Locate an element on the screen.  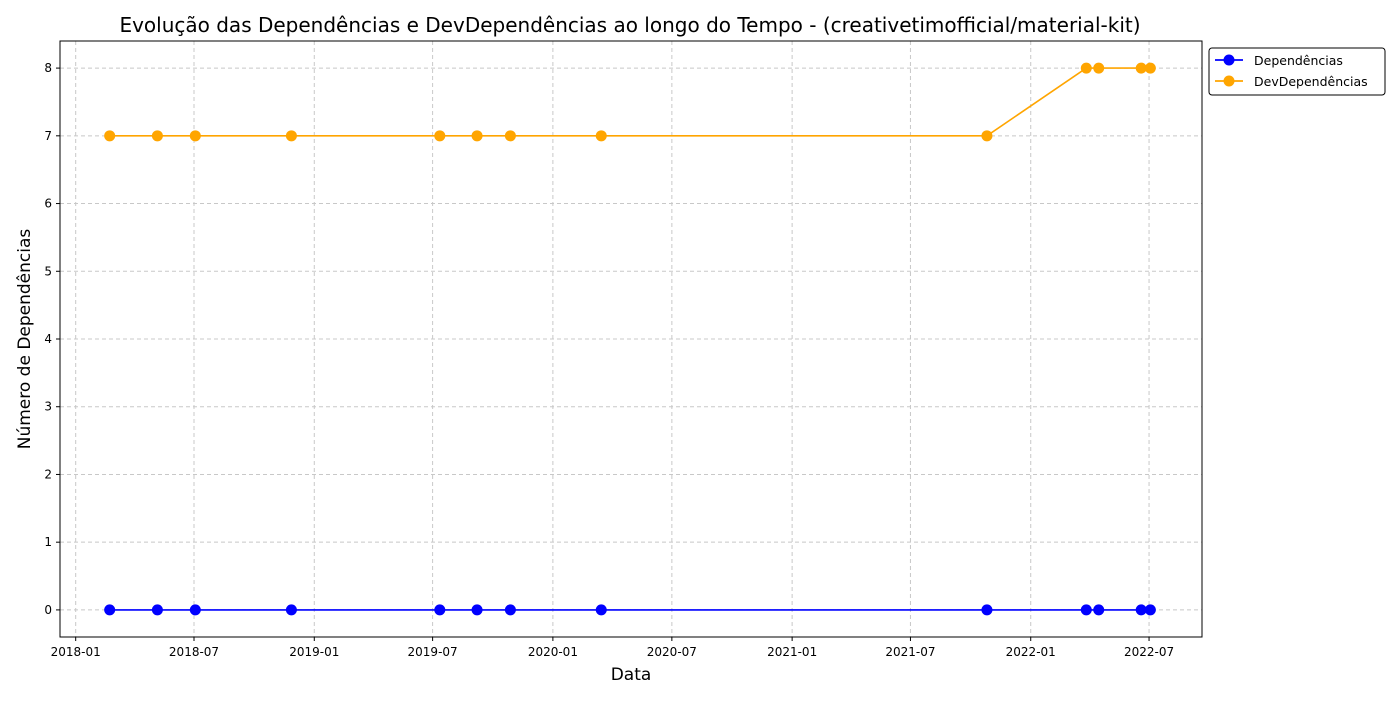
x-tick-label: 2020-07 is located at coordinates (672, 652).